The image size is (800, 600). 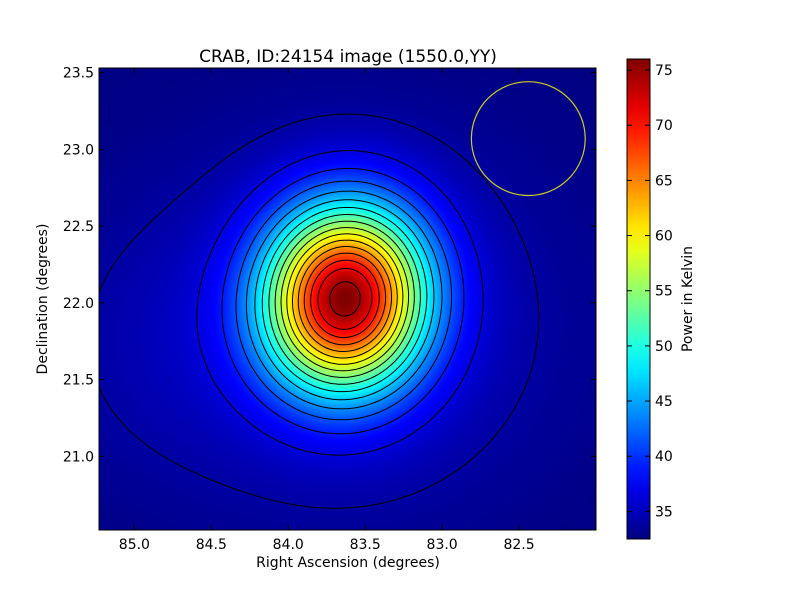 What do you see at coordinates (664, 71) in the screenshot?
I see `colorbar-tick-label: 75` at bounding box center [664, 71].